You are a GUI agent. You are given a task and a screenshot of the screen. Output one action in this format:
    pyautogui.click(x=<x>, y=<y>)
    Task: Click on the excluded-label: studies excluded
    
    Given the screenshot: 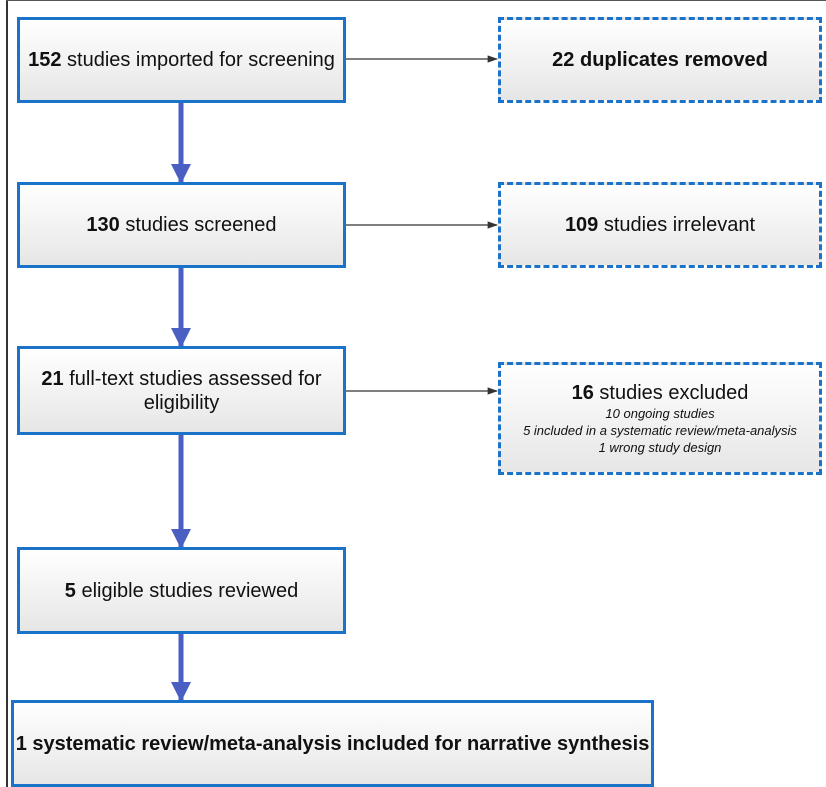 What is the action you would take?
    pyautogui.click(x=671, y=393)
    